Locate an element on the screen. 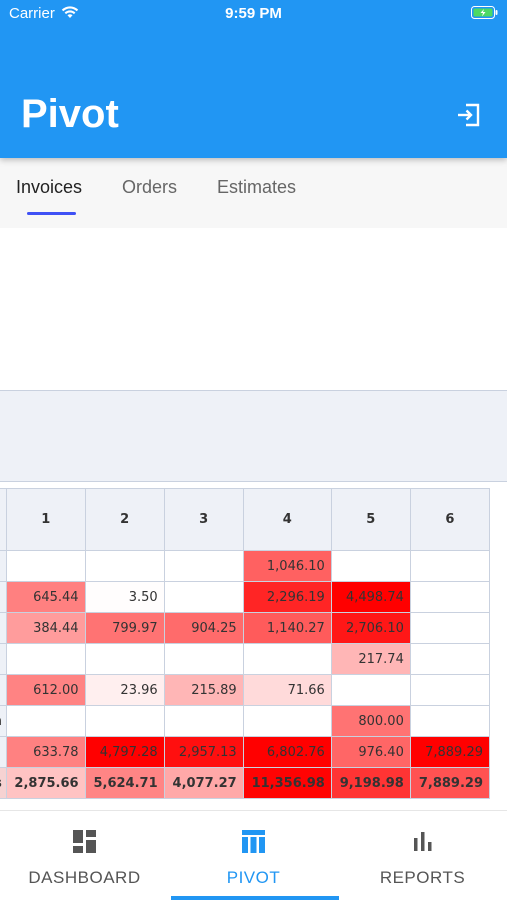 This screenshot has width=507, height=900. carrier-label: Carrier is located at coordinates (32, 13).